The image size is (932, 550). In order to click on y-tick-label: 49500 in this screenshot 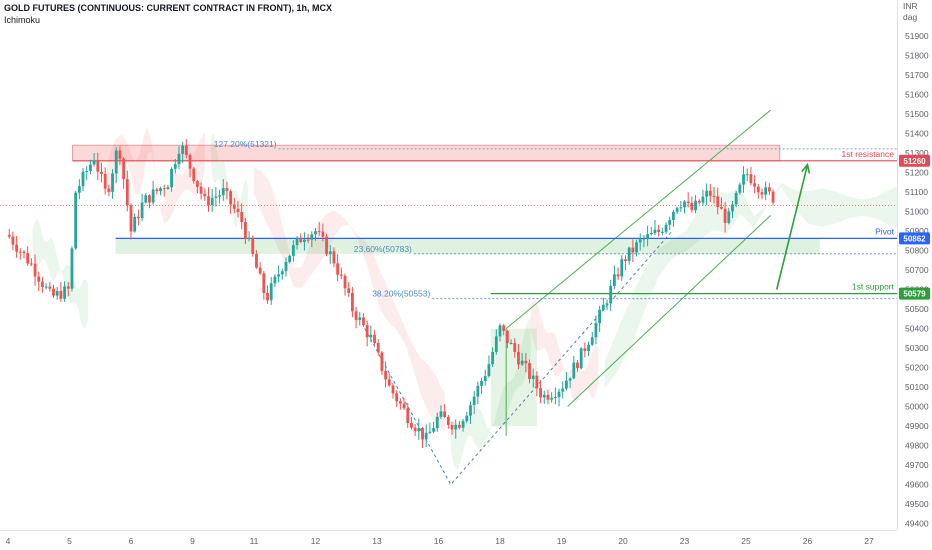, I will do `click(917, 504)`.